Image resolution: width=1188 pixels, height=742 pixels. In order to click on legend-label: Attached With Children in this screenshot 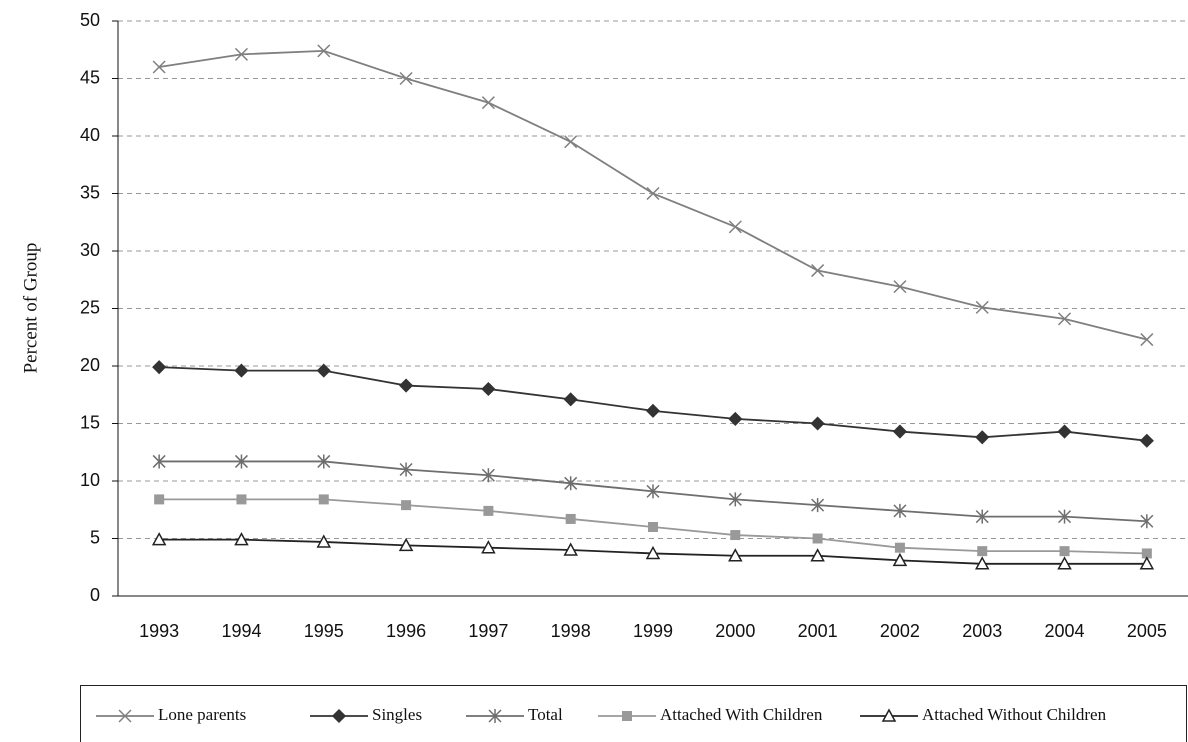, I will do `click(741, 714)`.